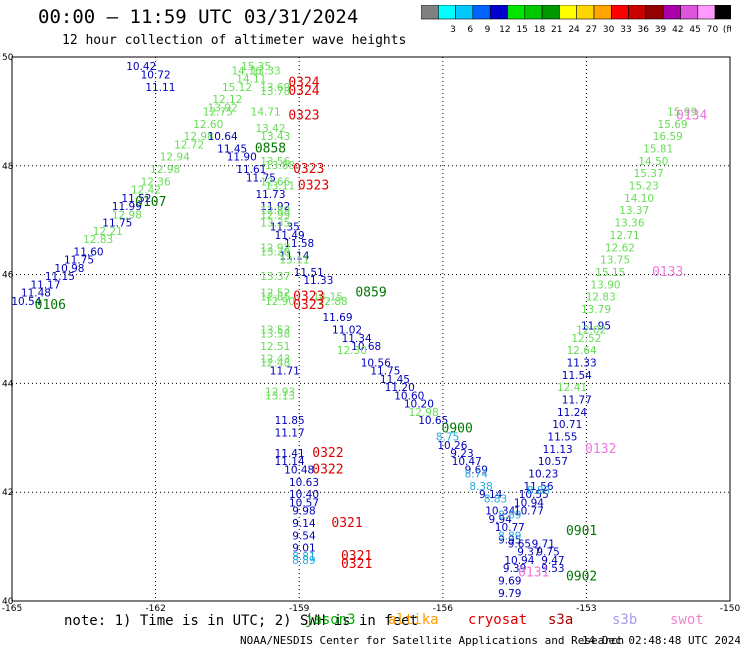 Image resolution: width=740 pixels, height=650 pixels. Describe the element at coordinates (514, 569) in the screenshot. I see `wave-height-value: 9.39` at that location.